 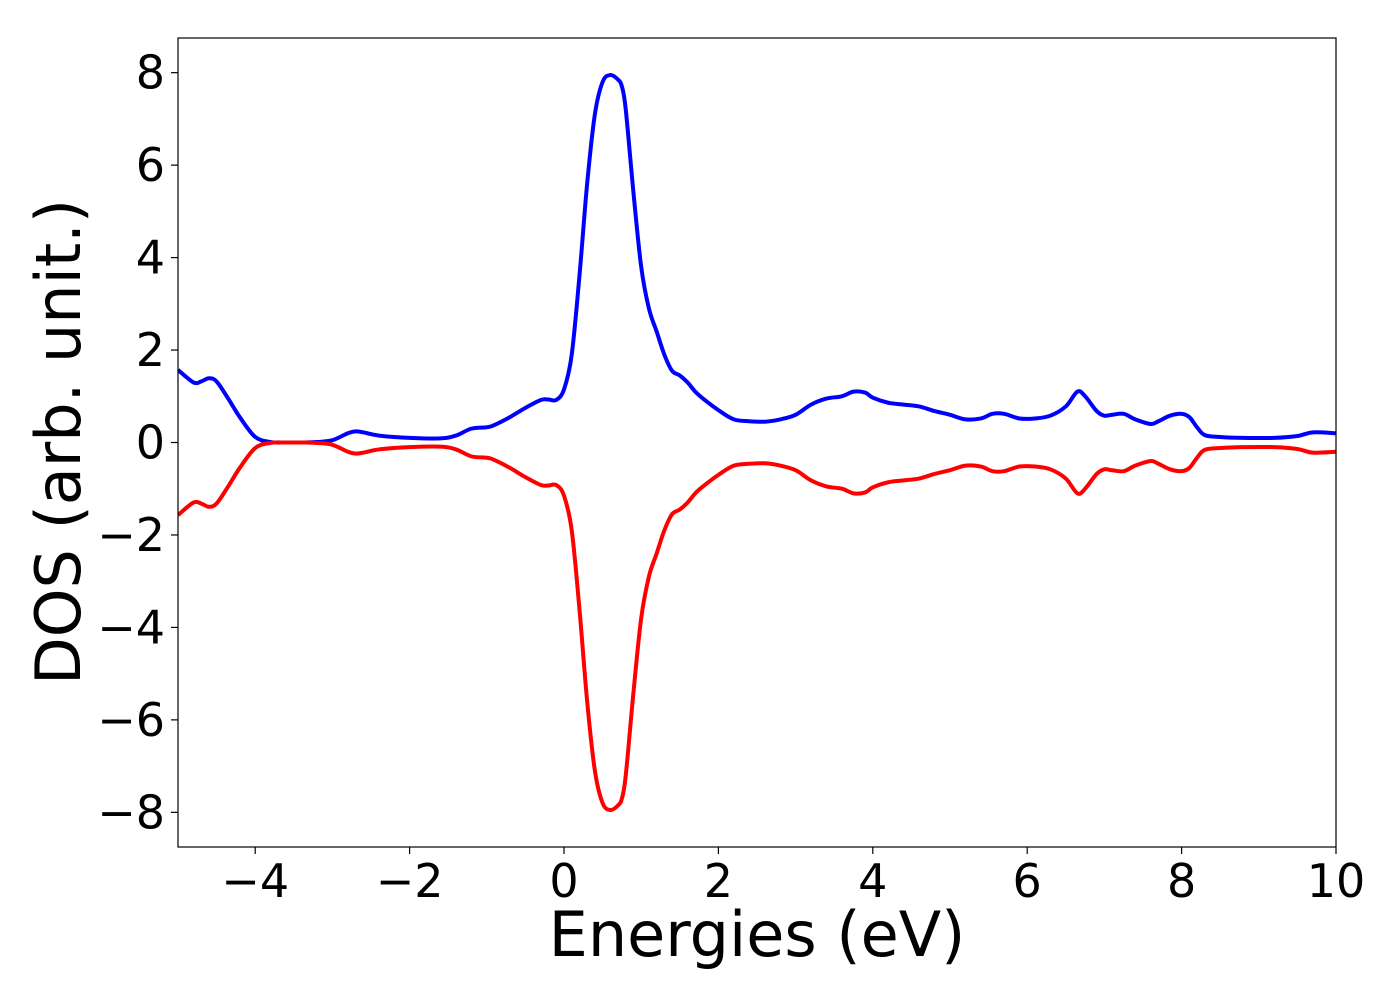 What do you see at coordinates (150, 350) in the screenshot?
I see `y-tick-label: 2` at bounding box center [150, 350].